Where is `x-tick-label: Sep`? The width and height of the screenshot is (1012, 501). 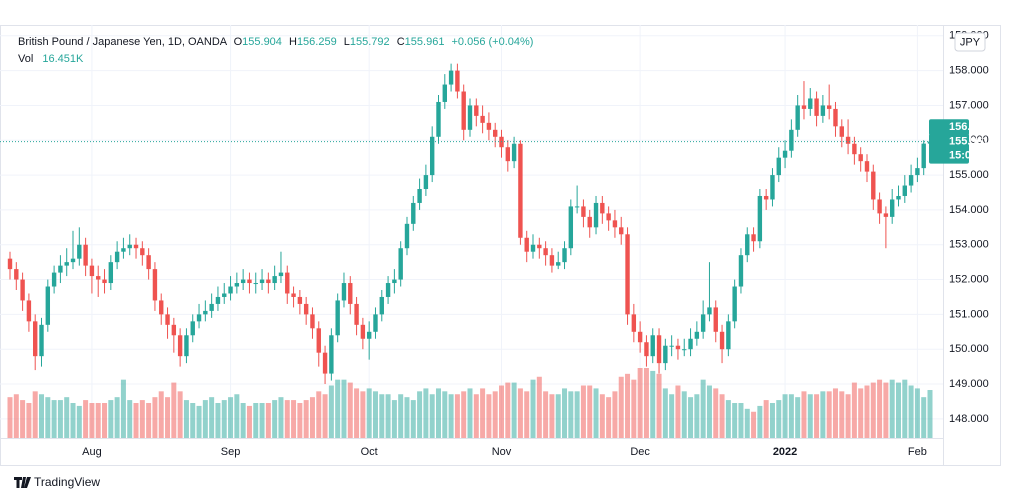 x-tick-label: Sep is located at coordinates (231, 452).